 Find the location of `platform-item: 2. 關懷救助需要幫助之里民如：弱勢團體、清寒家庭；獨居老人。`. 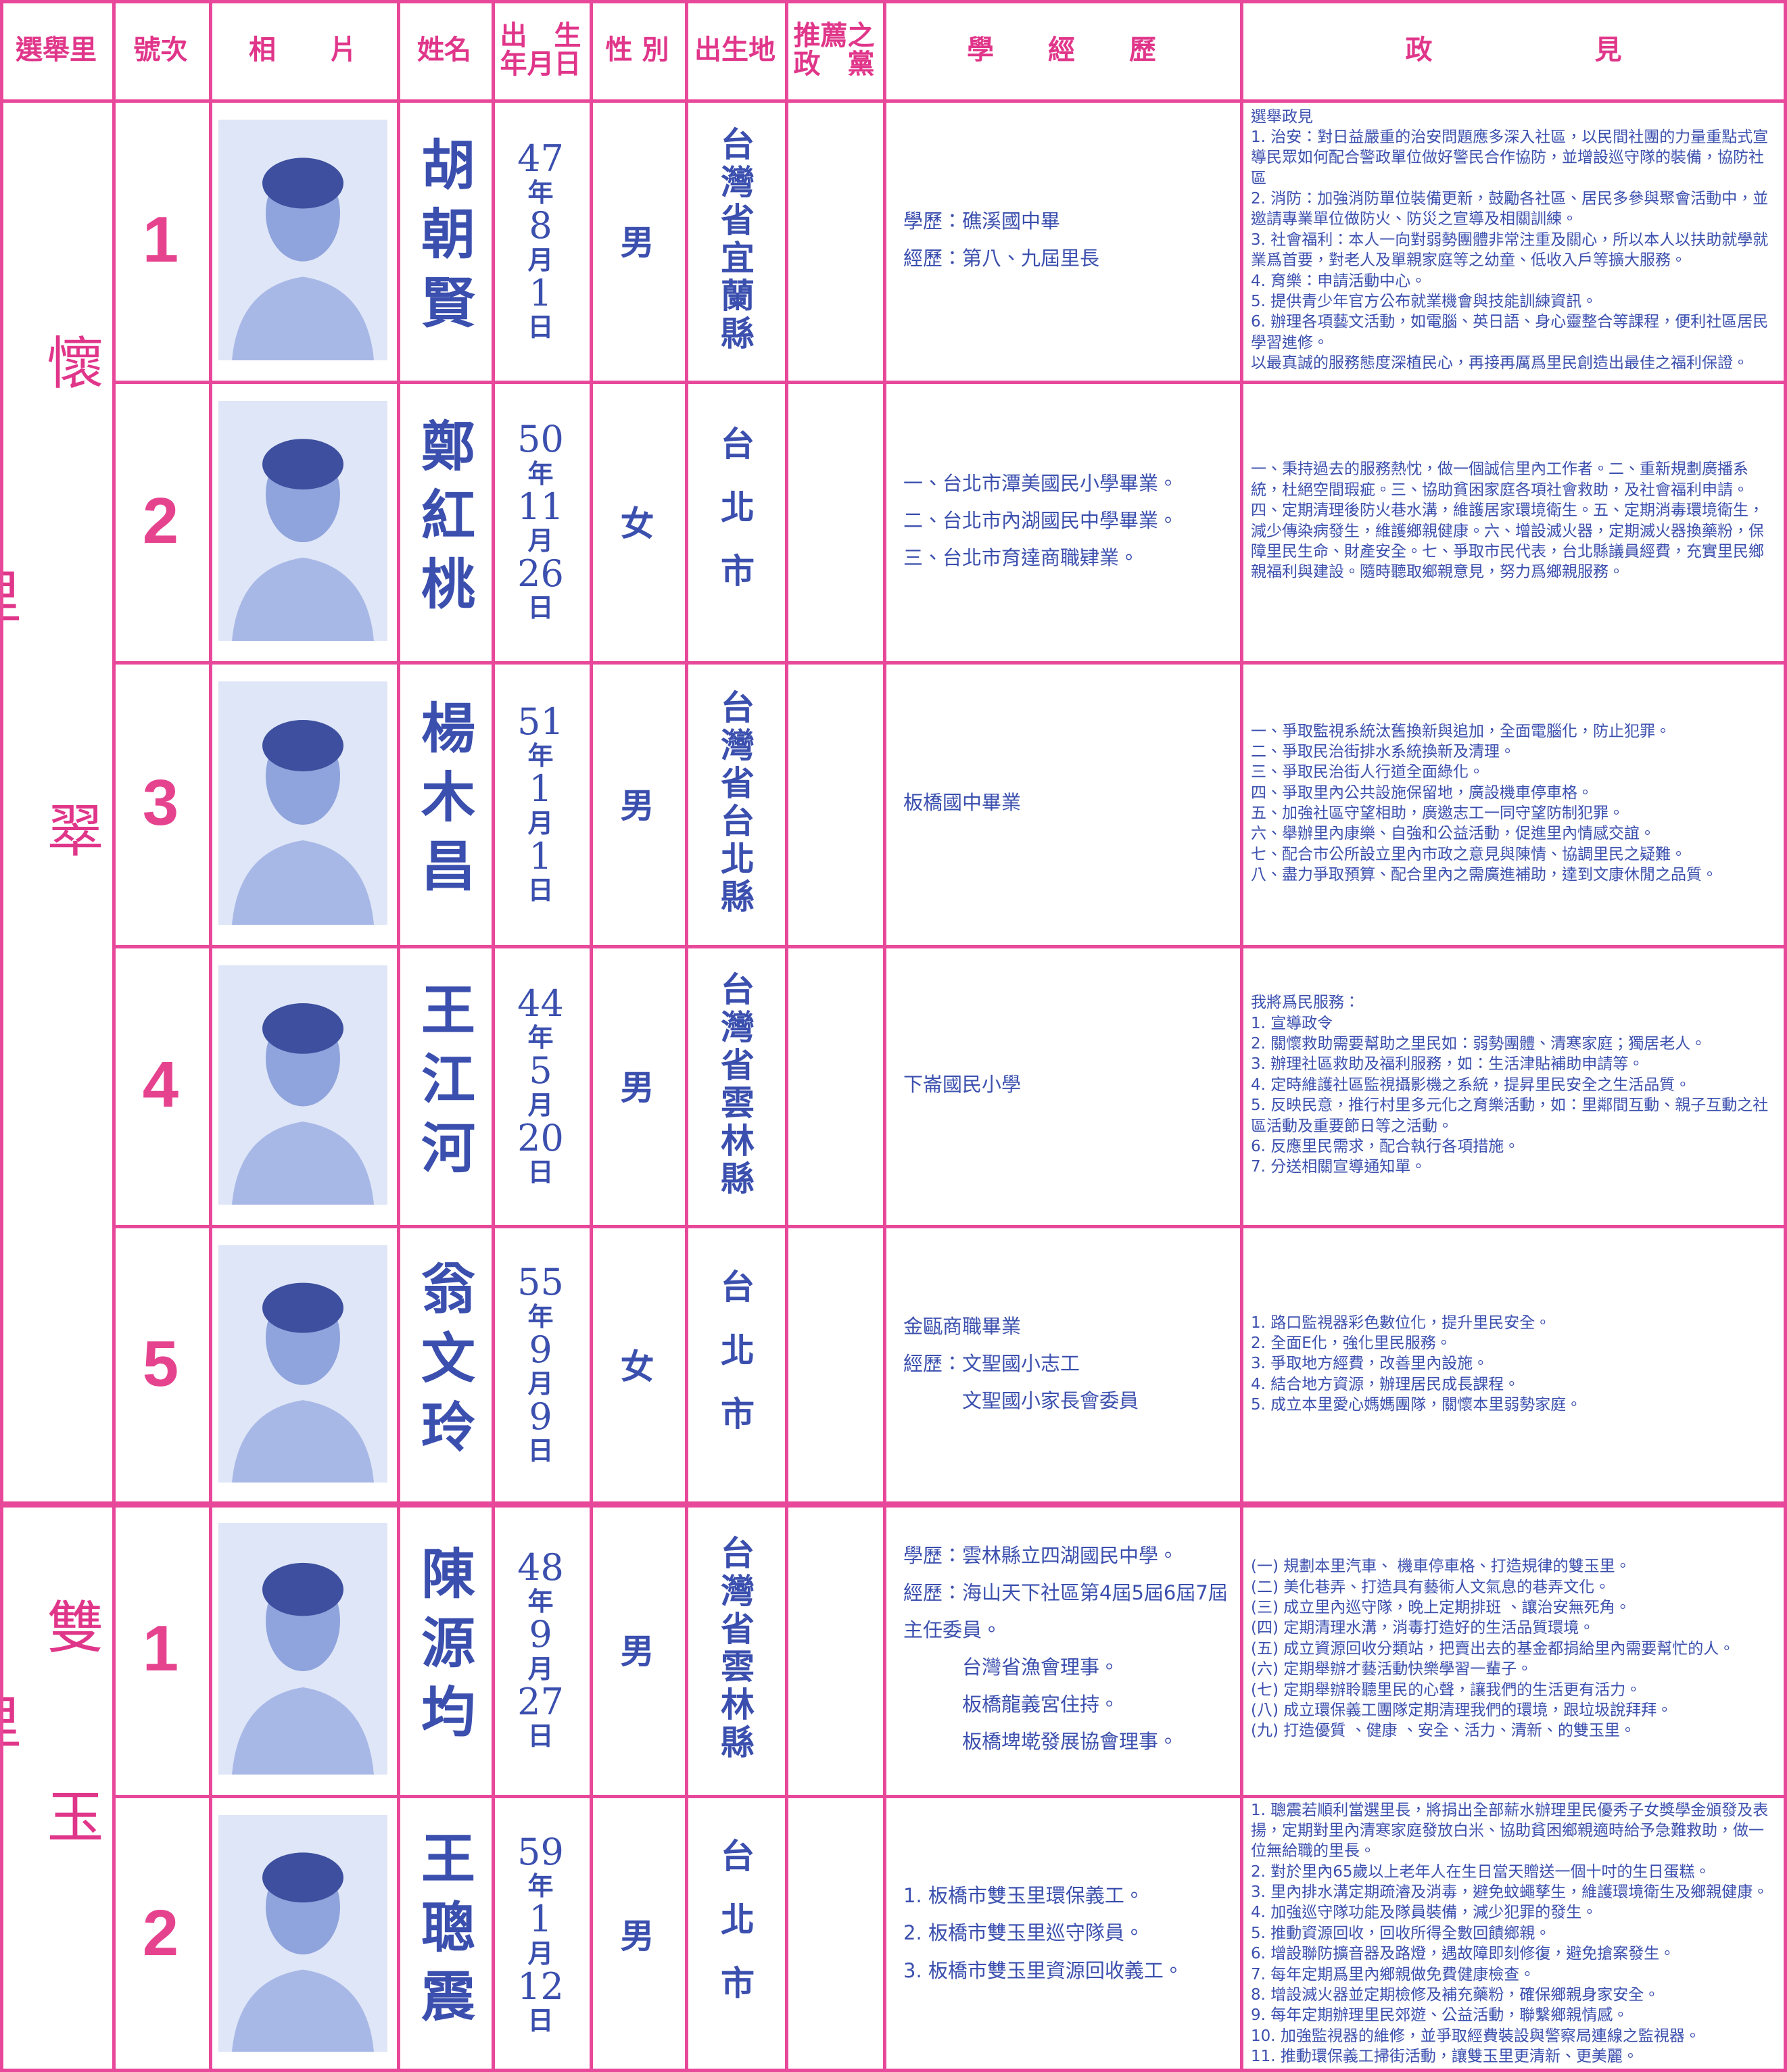

platform-item: 2. 關懷救助需要幫助之里民如：弱勢團體、清寒家庭；獨居老人。 is located at coordinates (1479, 1044).